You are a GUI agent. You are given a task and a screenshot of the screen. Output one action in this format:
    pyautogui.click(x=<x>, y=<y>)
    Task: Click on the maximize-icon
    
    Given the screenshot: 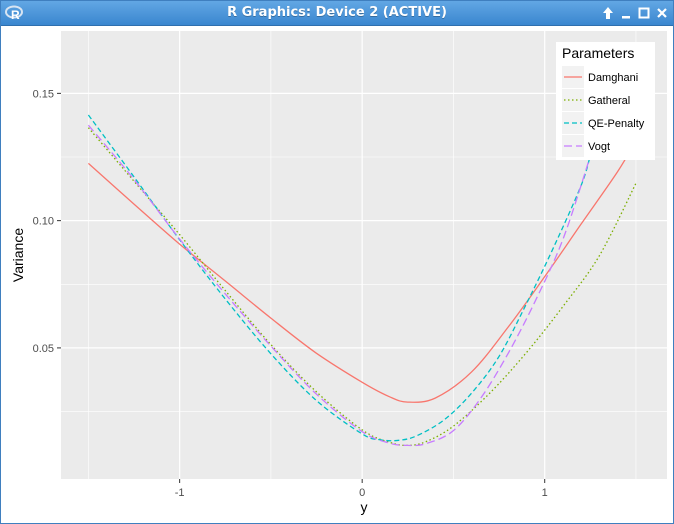 What is the action you would take?
    pyautogui.click(x=644, y=13)
    